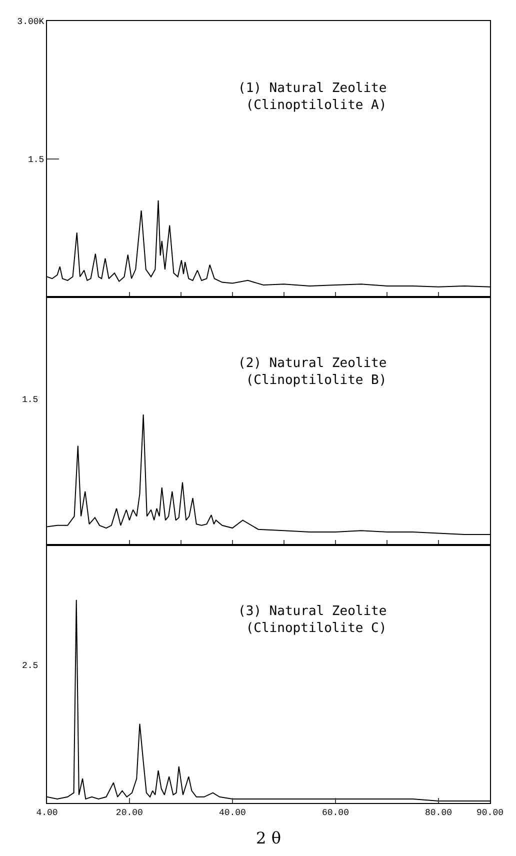 Image resolution: width=516 pixels, height=856 pixels. I want to click on x-tick-label: 90.00, so click(490, 813).